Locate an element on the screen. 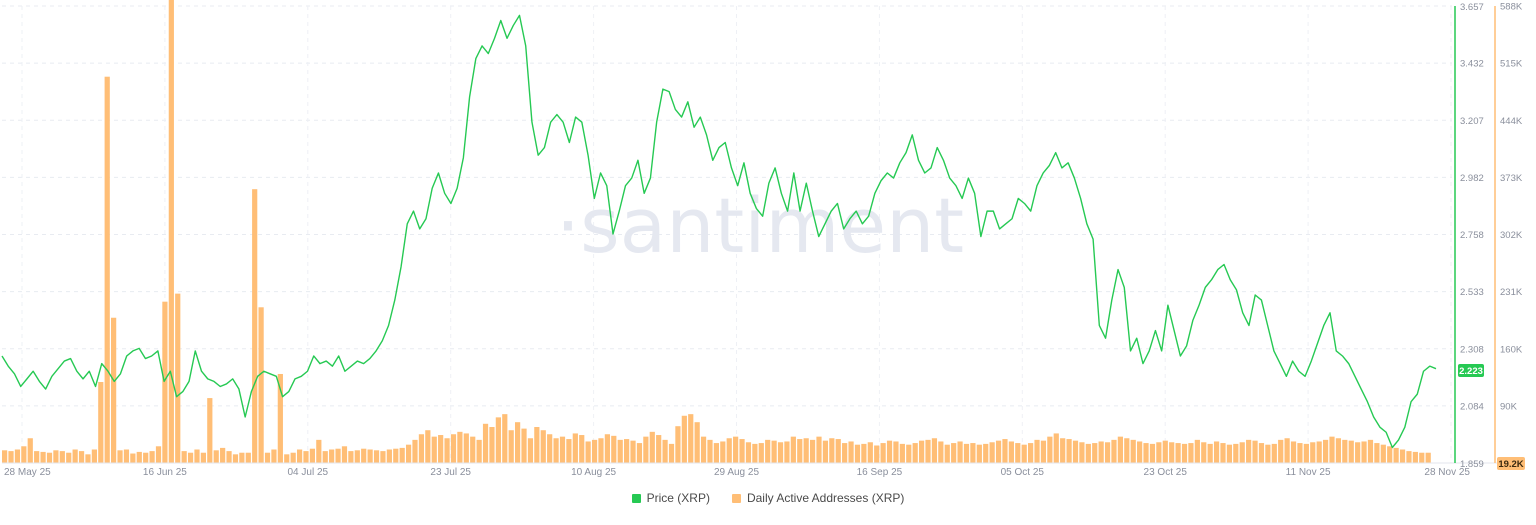  price-current-label: 2.223 is located at coordinates (1471, 371).